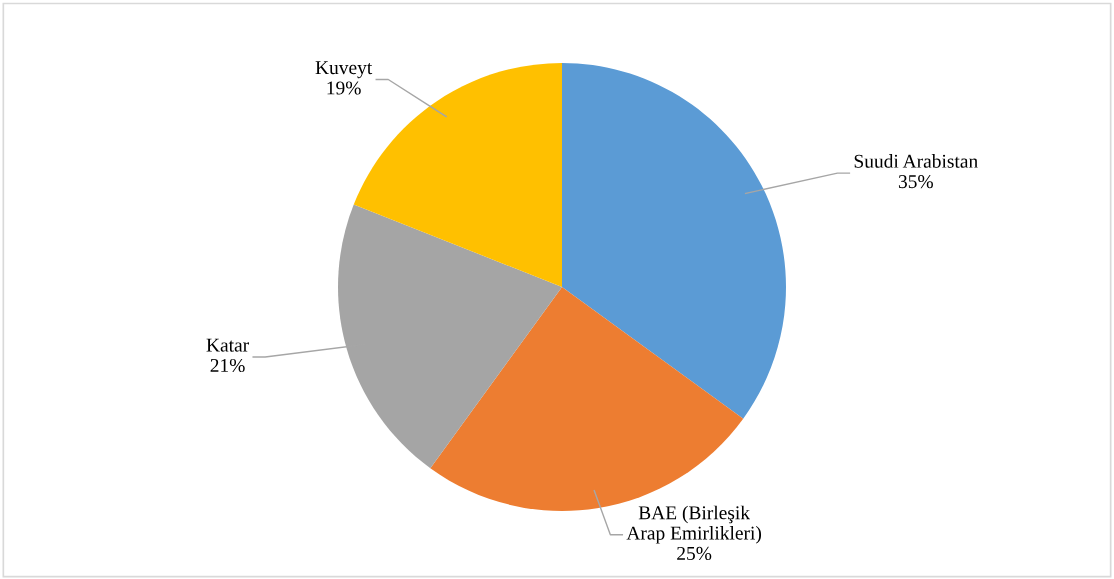  Describe the element at coordinates (227, 345) in the screenshot. I see `slice-label: Katar` at that location.